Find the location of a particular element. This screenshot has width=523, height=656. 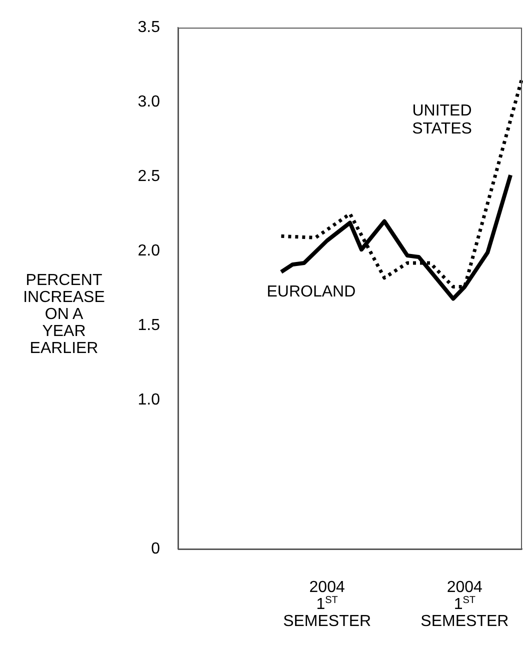

y-axis-title: PERCENT INCREASE ON A YEAR EARLIER is located at coordinates (64, 314).